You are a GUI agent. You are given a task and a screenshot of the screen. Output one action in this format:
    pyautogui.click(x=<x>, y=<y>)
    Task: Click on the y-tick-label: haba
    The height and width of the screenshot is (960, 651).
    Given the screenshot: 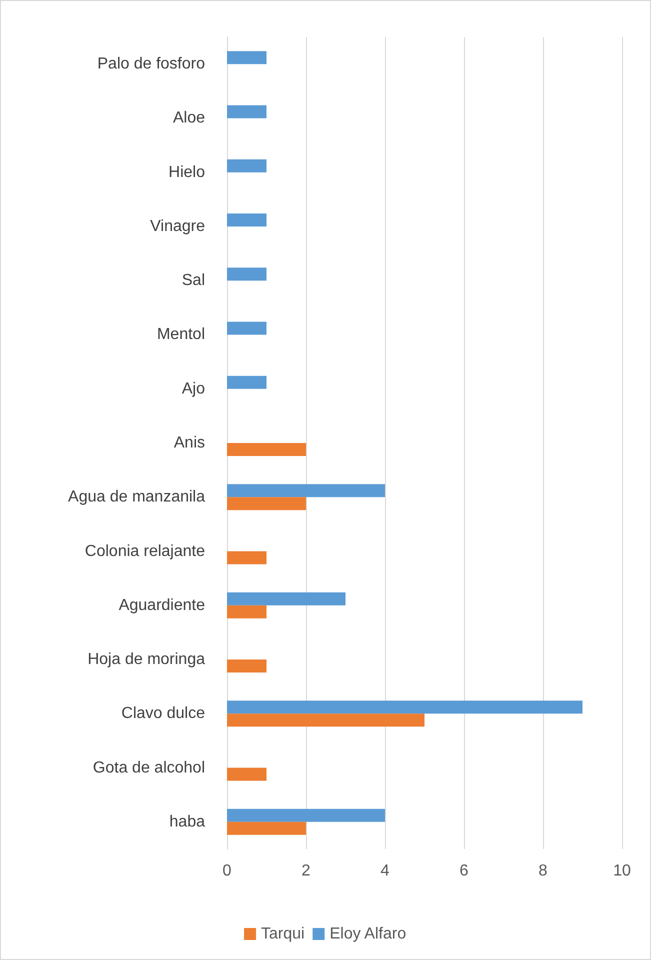 What is the action you would take?
    pyautogui.click(x=187, y=821)
    